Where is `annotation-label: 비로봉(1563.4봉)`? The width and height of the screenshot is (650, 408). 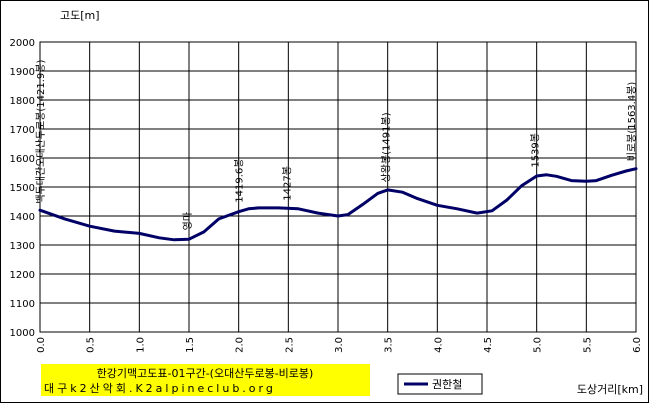
annotation-label: 비로봉(1563.4봉) is located at coordinates (632, 122).